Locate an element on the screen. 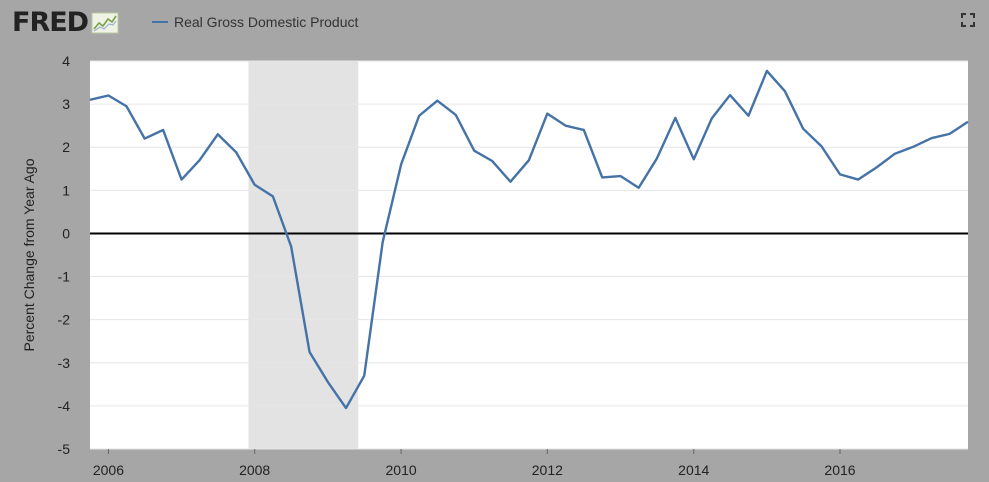 The height and width of the screenshot is (482, 989). y-axis-label: Percent Change from Year Ago is located at coordinates (29, 254).